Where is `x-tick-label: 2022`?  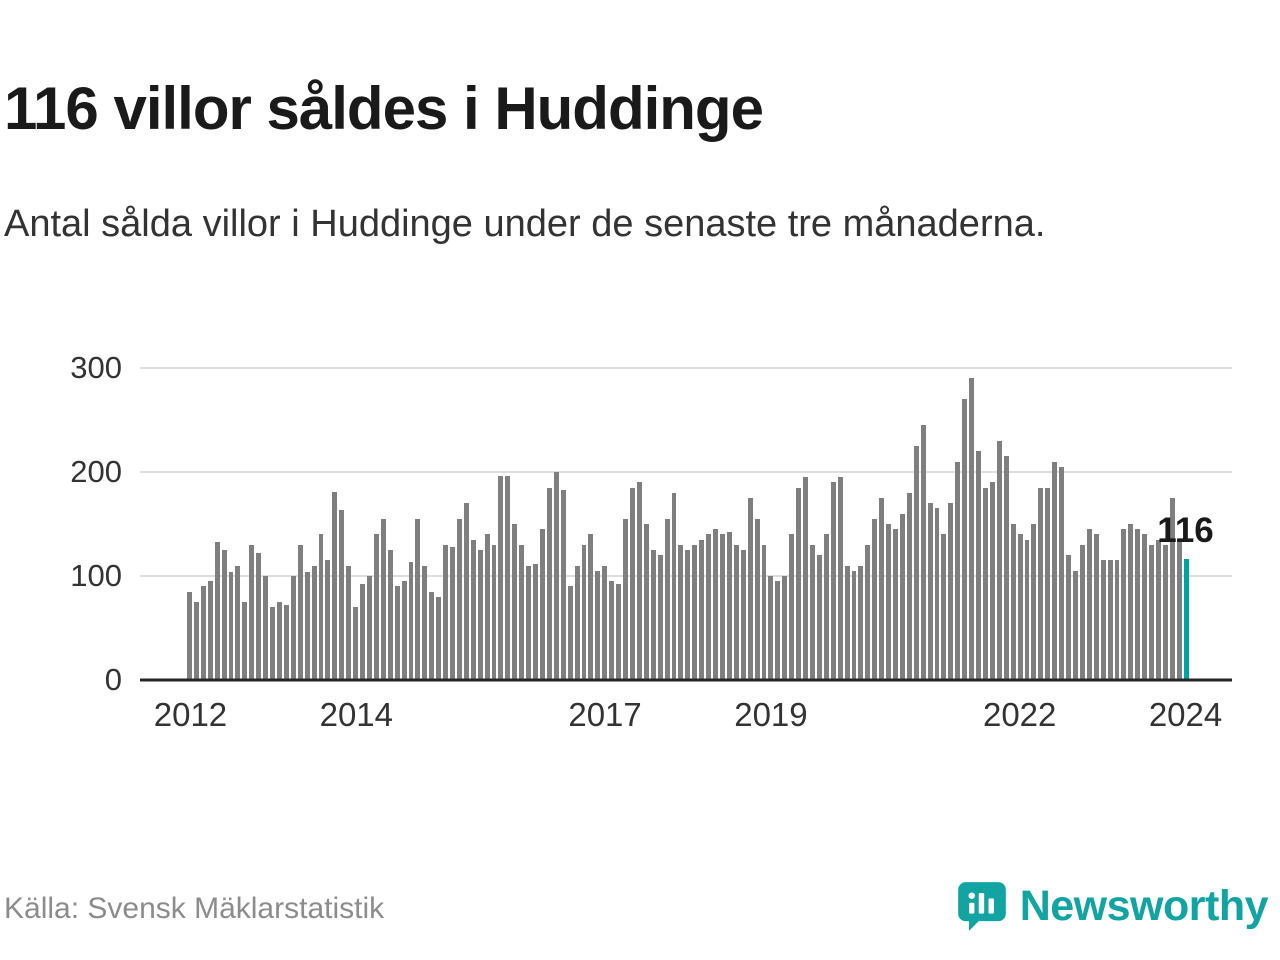
x-tick-label: 2022 is located at coordinates (1019, 714).